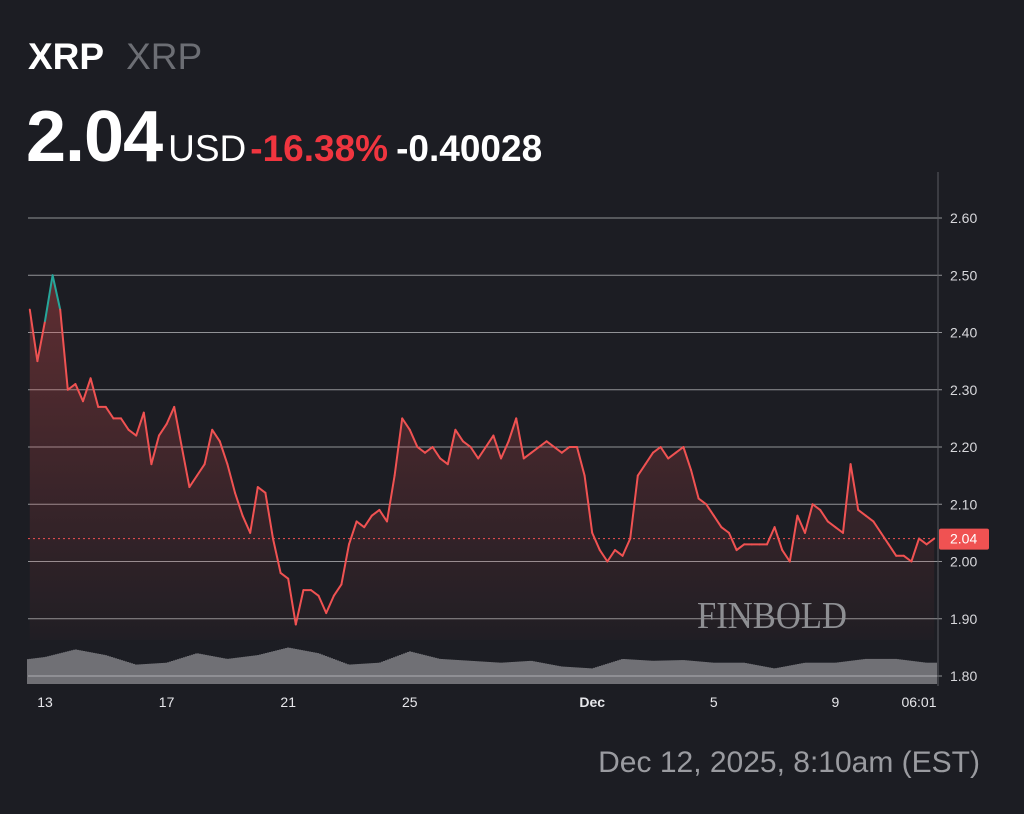  What do you see at coordinates (164, 56) in the screenshot?
I see `asset-name: XRP` at bounding box center [164, 56].